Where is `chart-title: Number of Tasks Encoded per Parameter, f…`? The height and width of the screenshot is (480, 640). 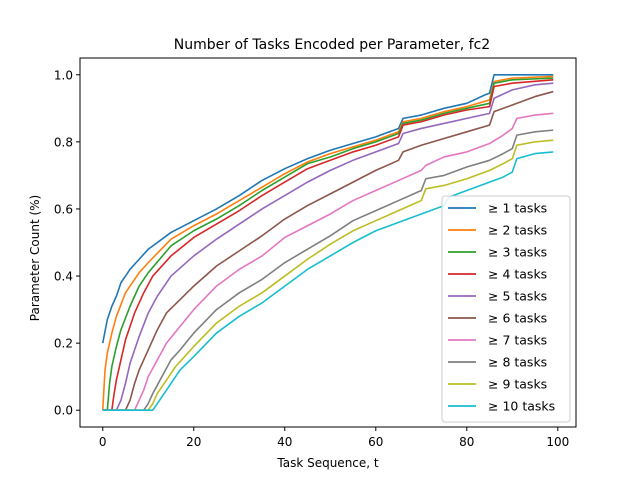 chart-title: Number of Tasks Encoded per Parameter, f… is located at coordinates (332, 45).